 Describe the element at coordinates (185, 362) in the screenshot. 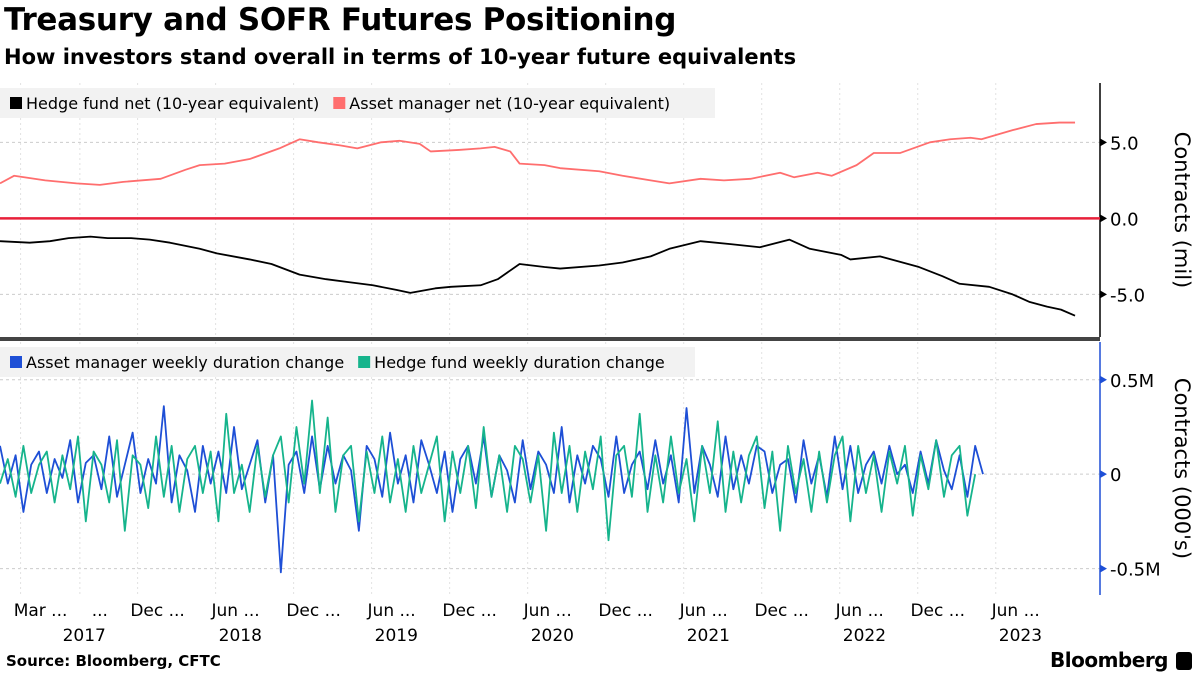

I see `legend-label: Asset manager weekly duration change` at that location.